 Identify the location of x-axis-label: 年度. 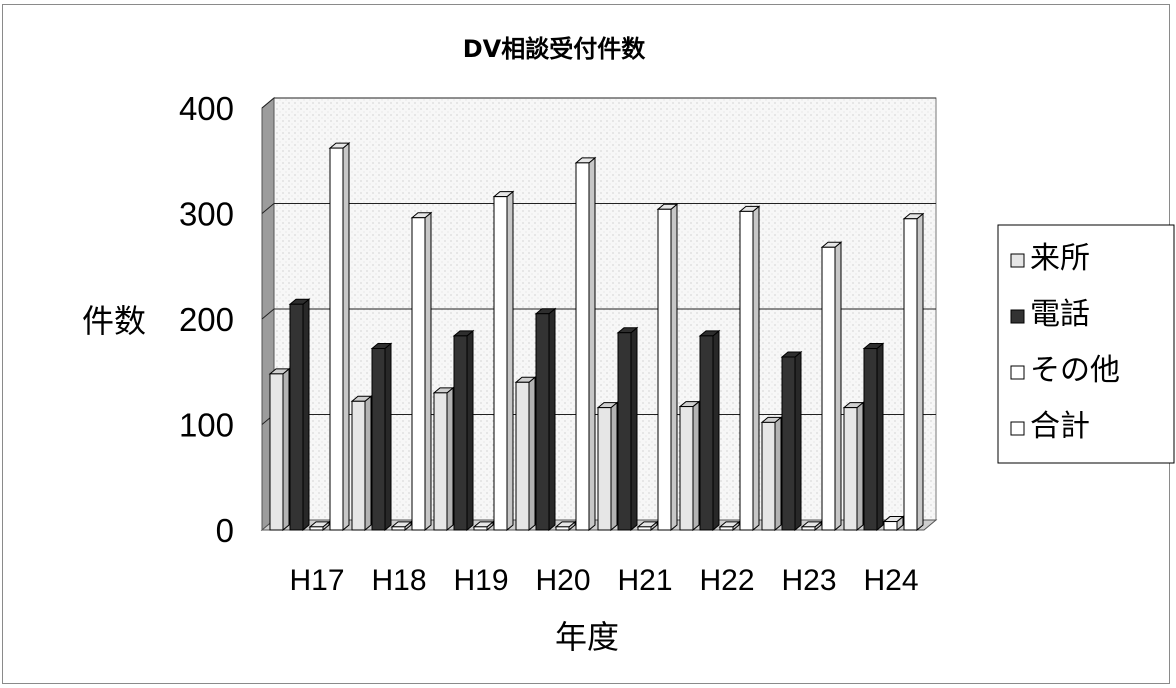
(587, 637).